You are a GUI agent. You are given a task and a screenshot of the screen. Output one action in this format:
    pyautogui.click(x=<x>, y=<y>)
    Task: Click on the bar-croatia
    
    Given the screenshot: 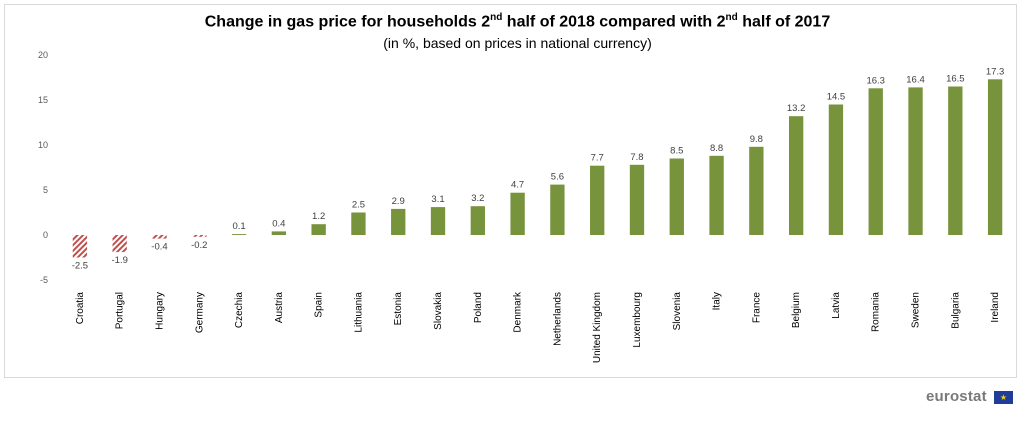 What is the action you would take?
    pyautogui.click(x=80, y=246)
    